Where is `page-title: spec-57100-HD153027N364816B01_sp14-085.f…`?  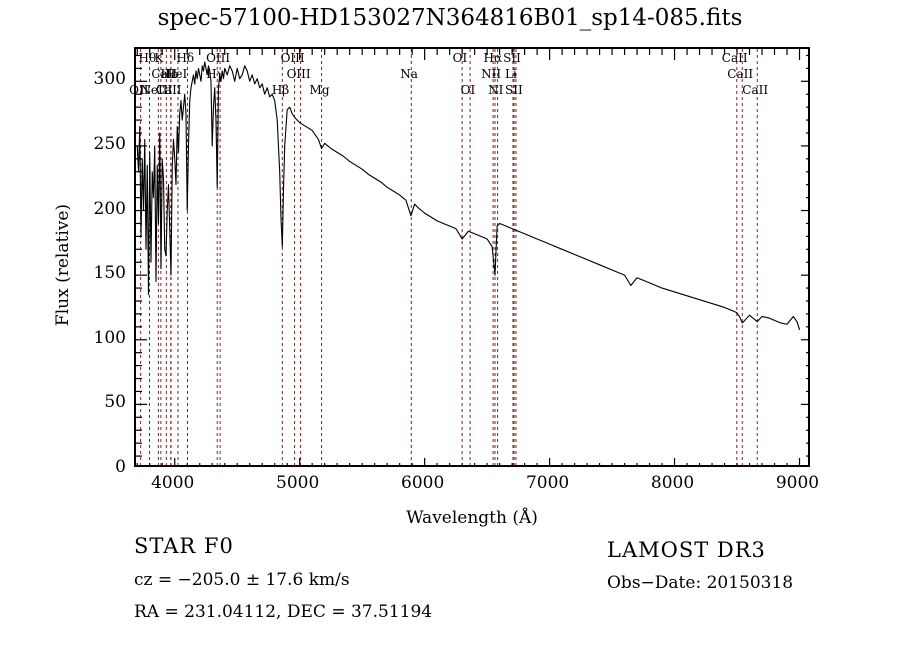 page-title: spec-57100-HD153027N364816B01_sp14-085.f… is located at coordinates (450, 18).